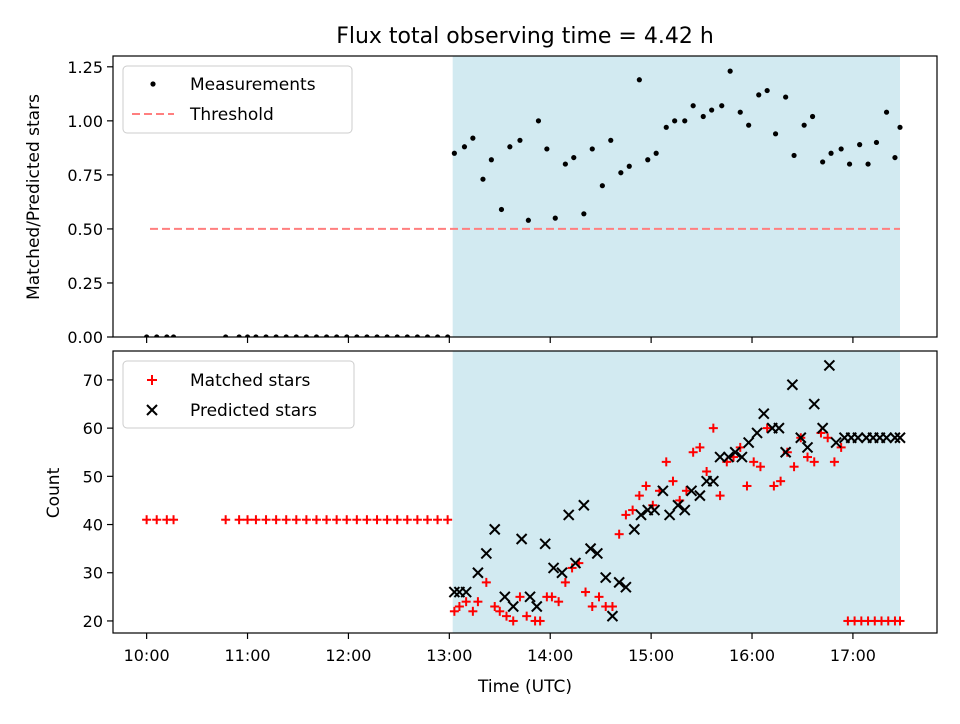  I want to click on legend-threshold-label: Threshold, so click(231, 115).